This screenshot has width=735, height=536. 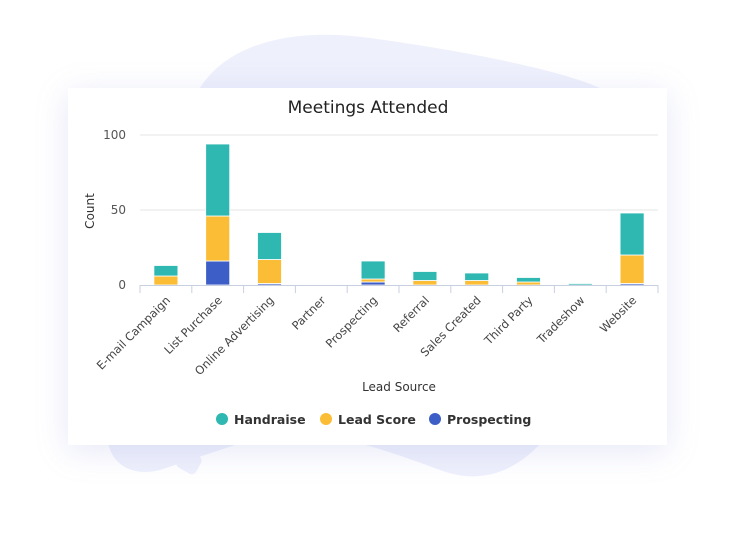 I want to click on legend-item: Handraise, so click(x=261, y=419).